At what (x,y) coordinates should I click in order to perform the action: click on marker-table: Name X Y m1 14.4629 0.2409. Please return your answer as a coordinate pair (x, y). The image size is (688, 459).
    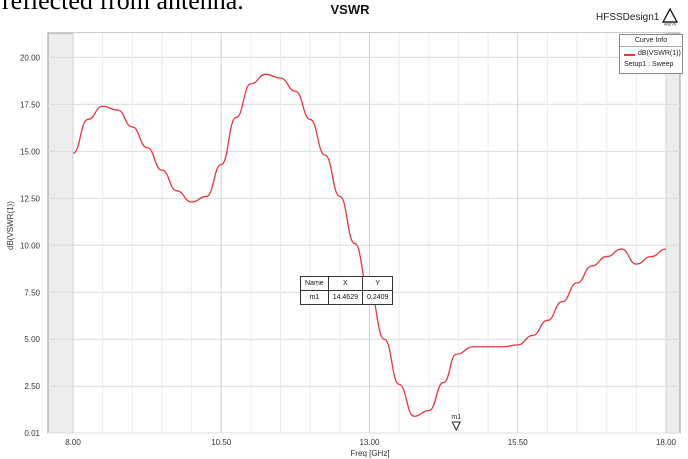
    Looking at the image, I should click on (347, 290).